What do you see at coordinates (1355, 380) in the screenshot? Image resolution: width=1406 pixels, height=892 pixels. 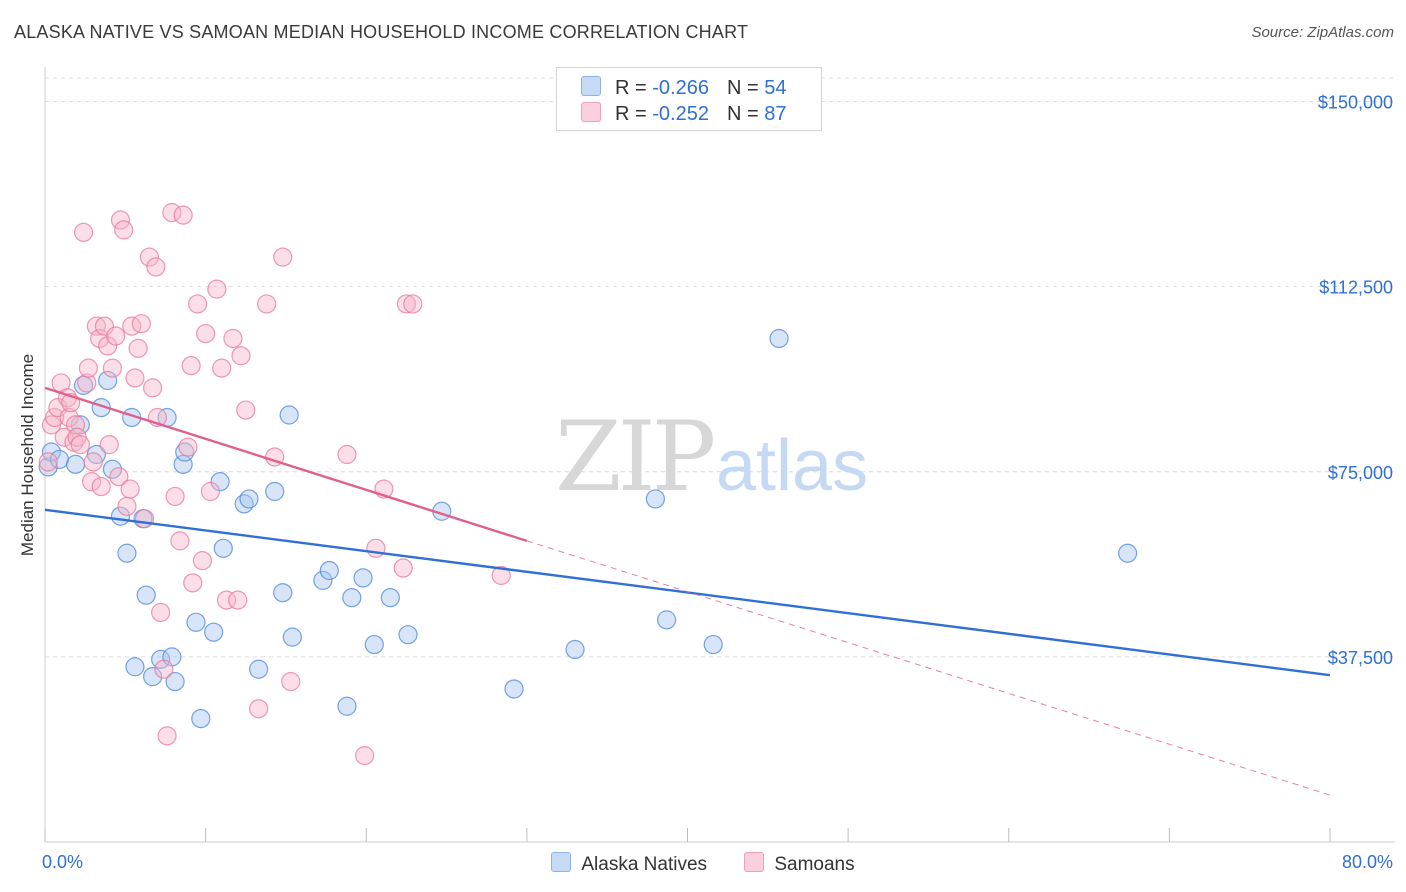 I see `tick-label-layer: $37,500 $75,000 $112,500 $150,000` at bounding box center [1355, 380].